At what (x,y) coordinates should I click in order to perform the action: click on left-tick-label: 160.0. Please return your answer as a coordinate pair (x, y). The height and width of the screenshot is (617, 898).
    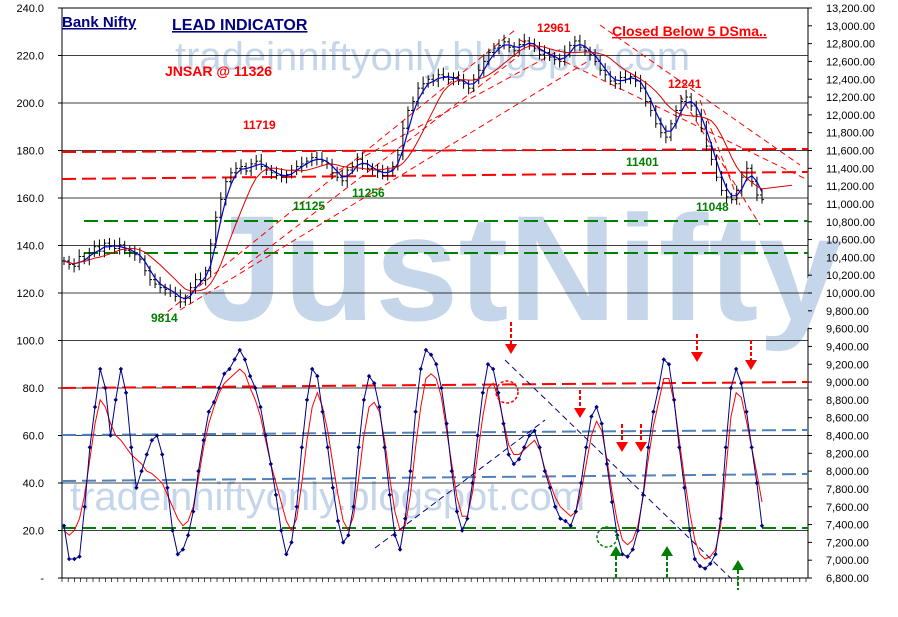
    Looking at the image, I should click on (30, 199).